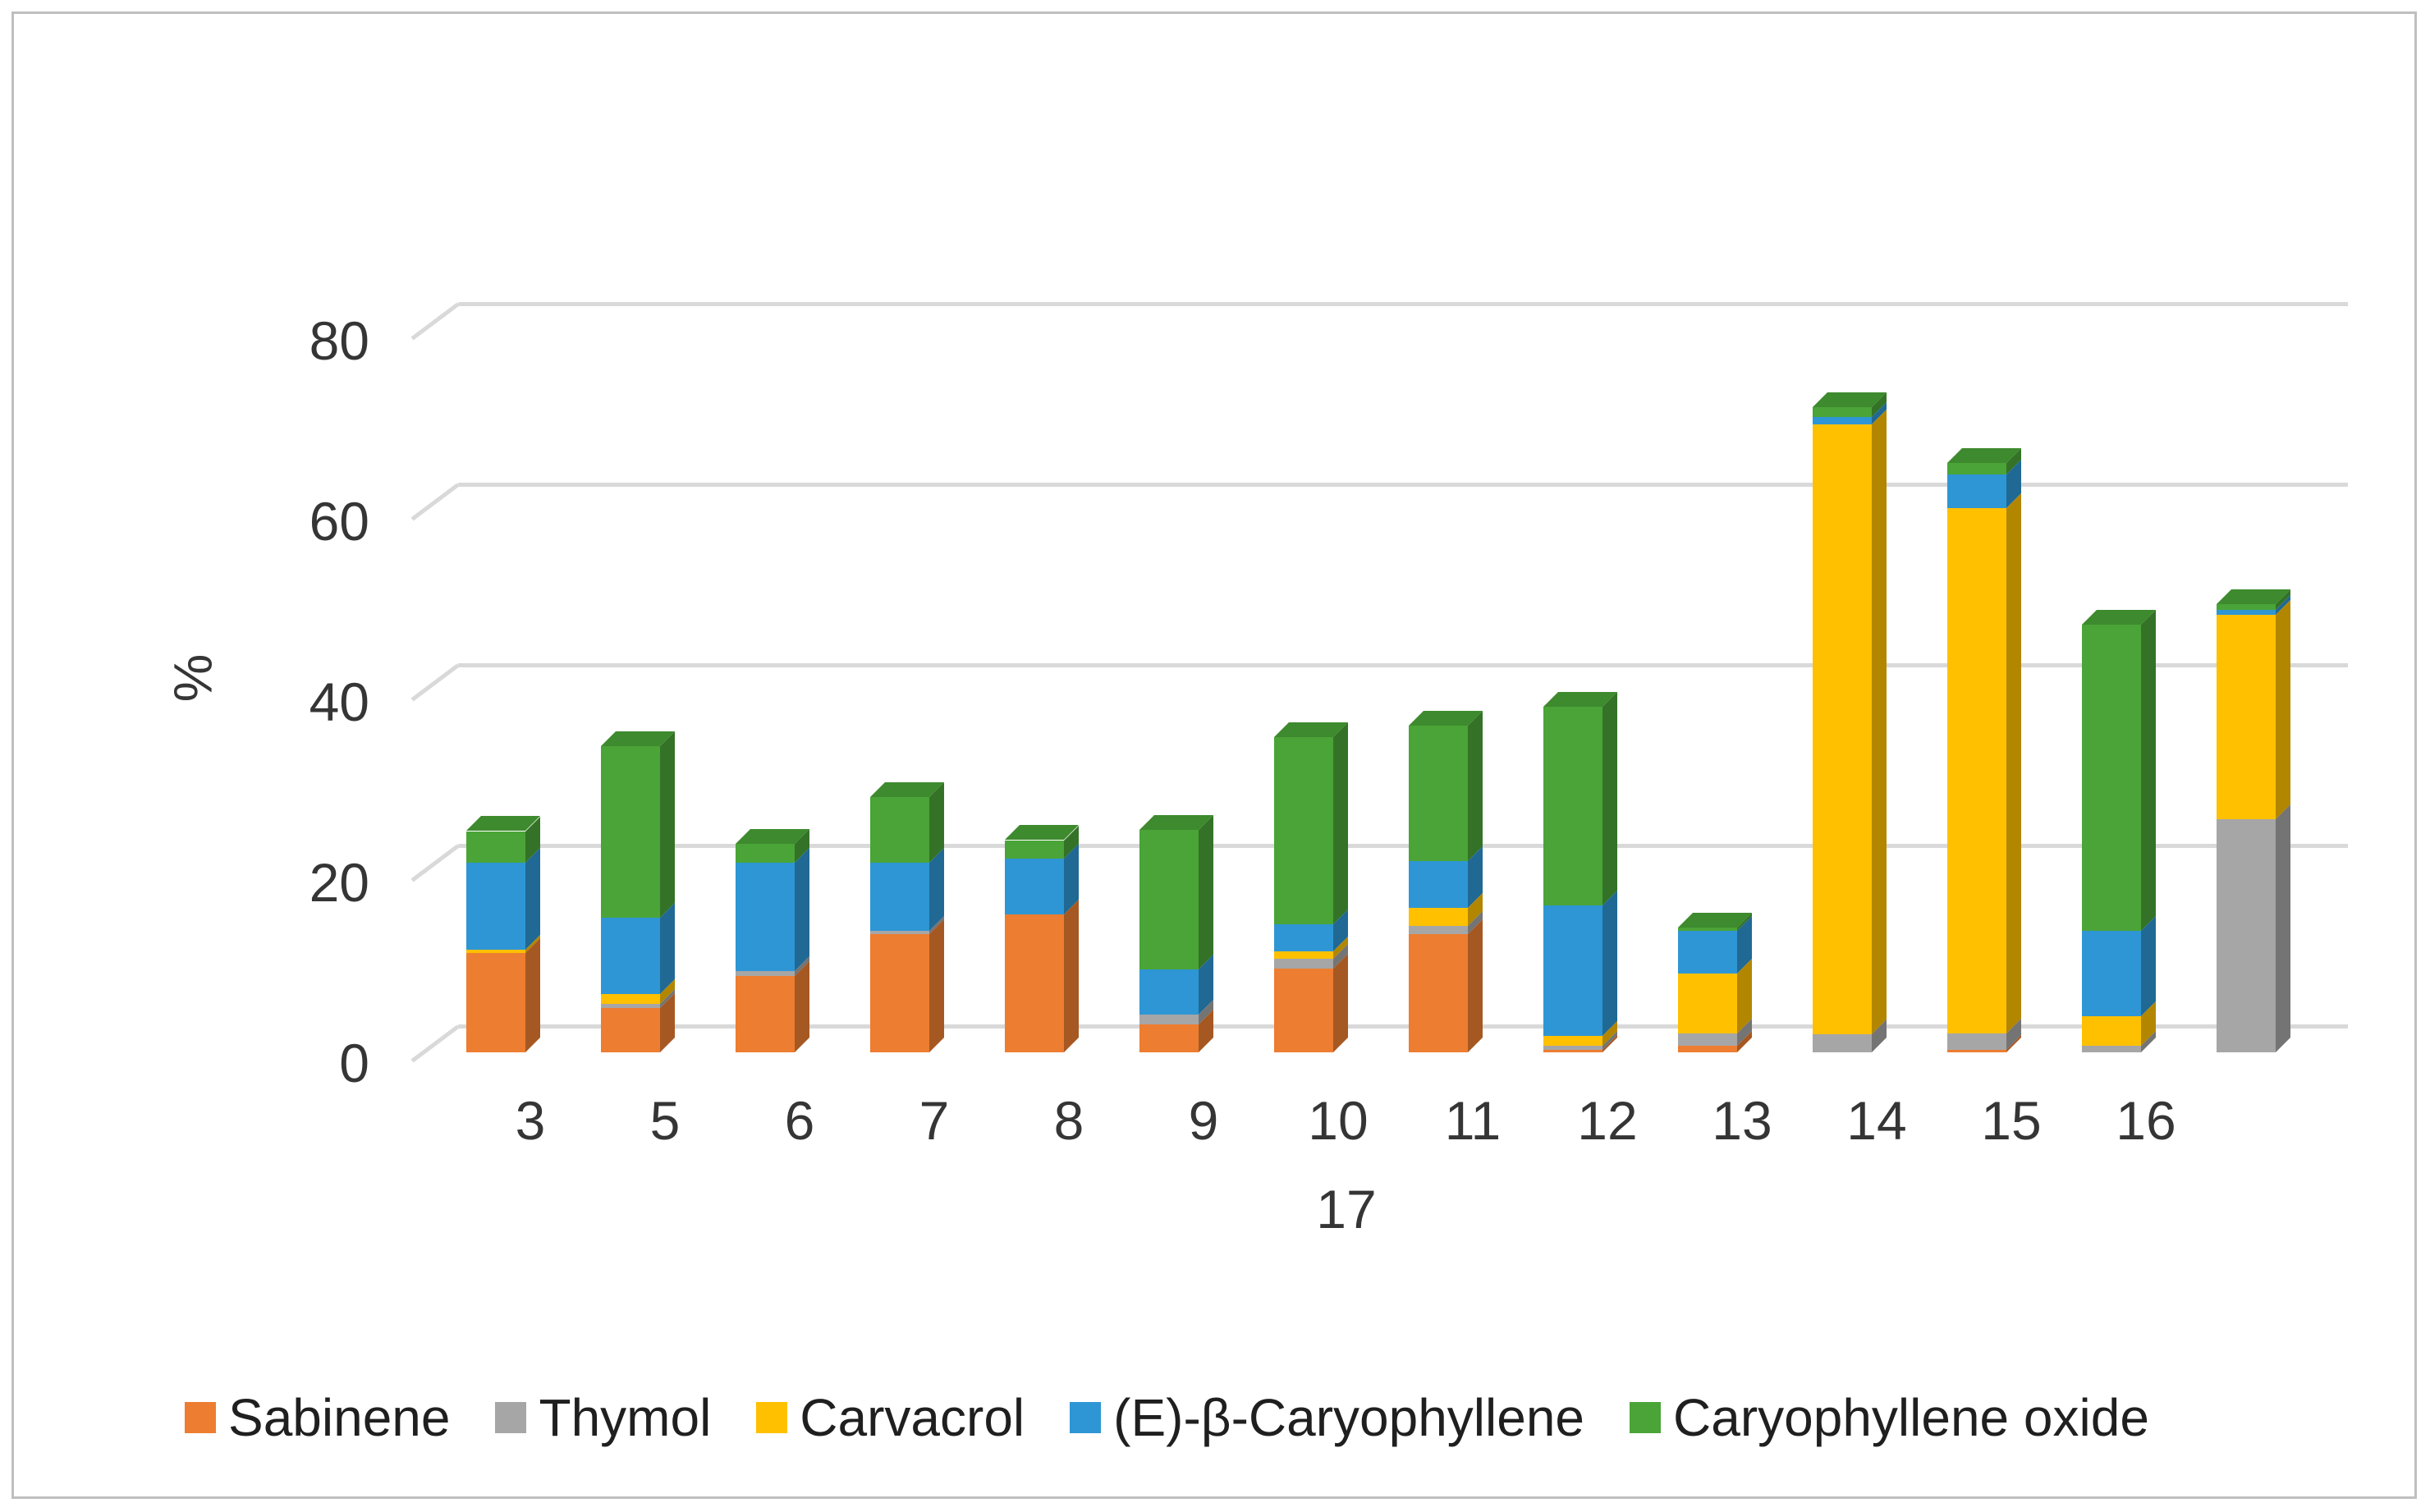 The height and width of the screenshot is (1512, 2430). What do you see at coordinates (1068, 1120) in the screenshot?
I see `x-tick-label: 8` at bounding box center [1068, 1120].